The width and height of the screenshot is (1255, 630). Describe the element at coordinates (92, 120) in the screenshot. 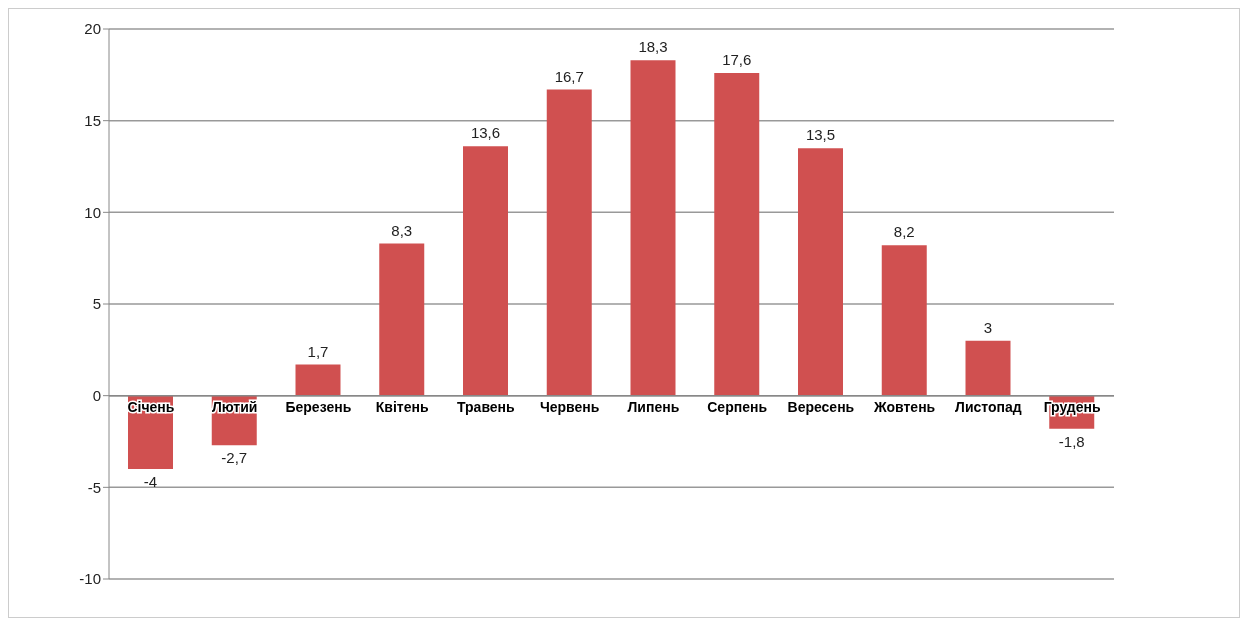

I see `y-tick-label: 15` at that location.